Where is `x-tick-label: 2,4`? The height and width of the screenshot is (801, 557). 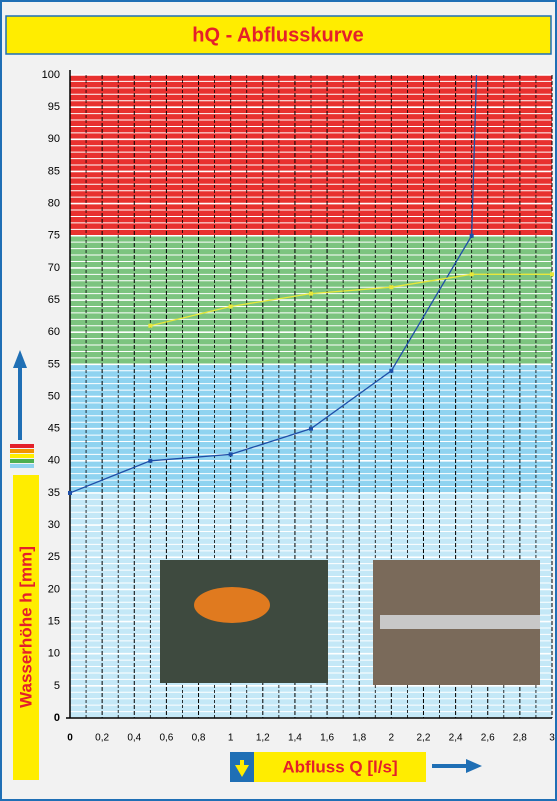
x-tick-label: 2,4 is located at coordinates (456, 738).